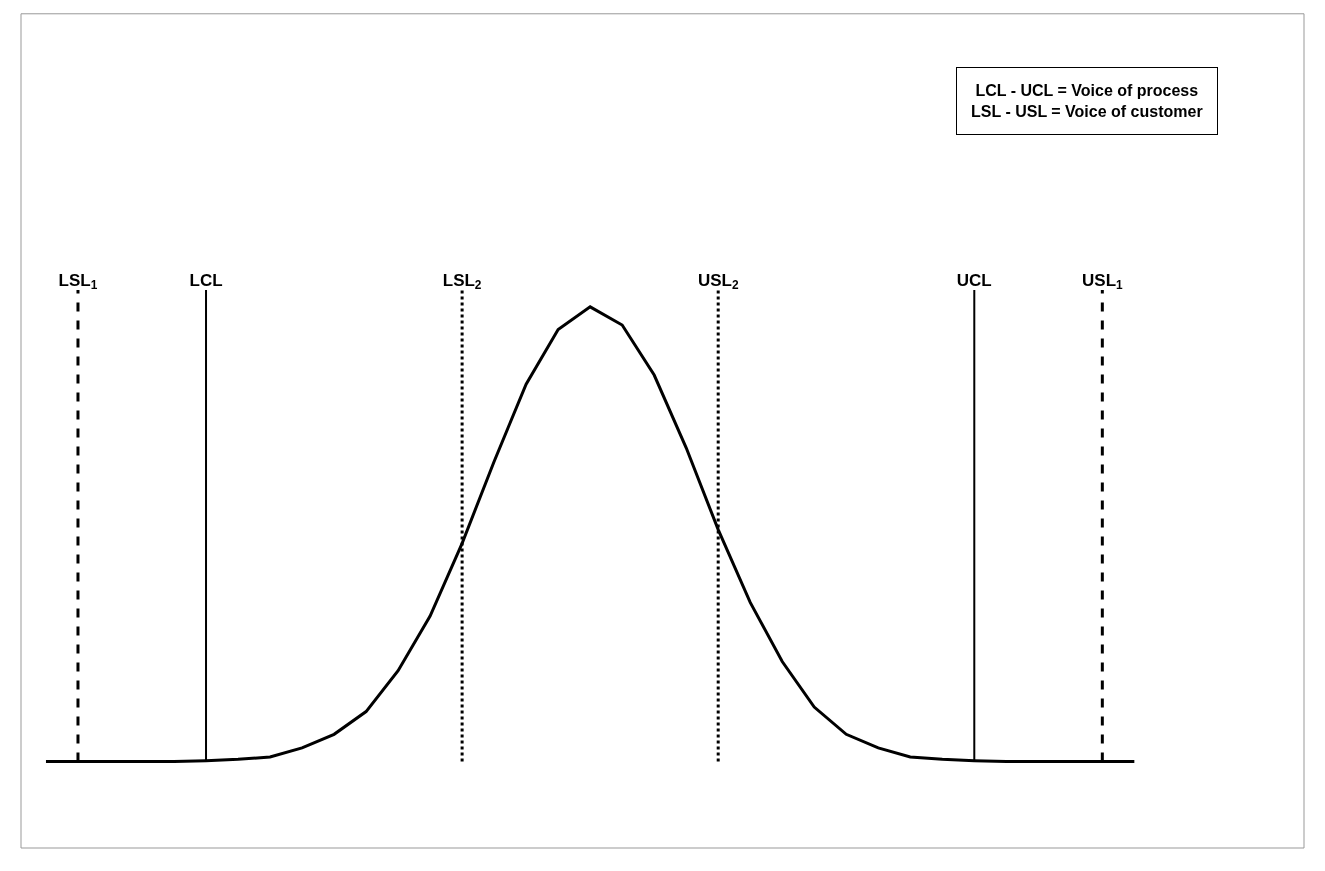  What do you see at coordinates (1103, 281) in the screenshot?
I see `x-tick-label: USL$_{1}$` at bounding box center [1103, 281].